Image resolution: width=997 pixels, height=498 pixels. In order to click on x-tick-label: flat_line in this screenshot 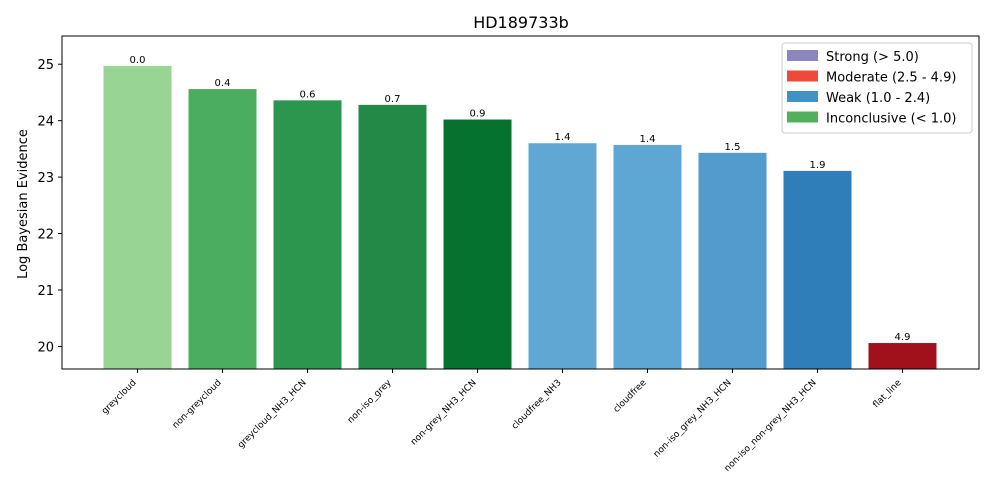, I will do `click(887, 394)`.